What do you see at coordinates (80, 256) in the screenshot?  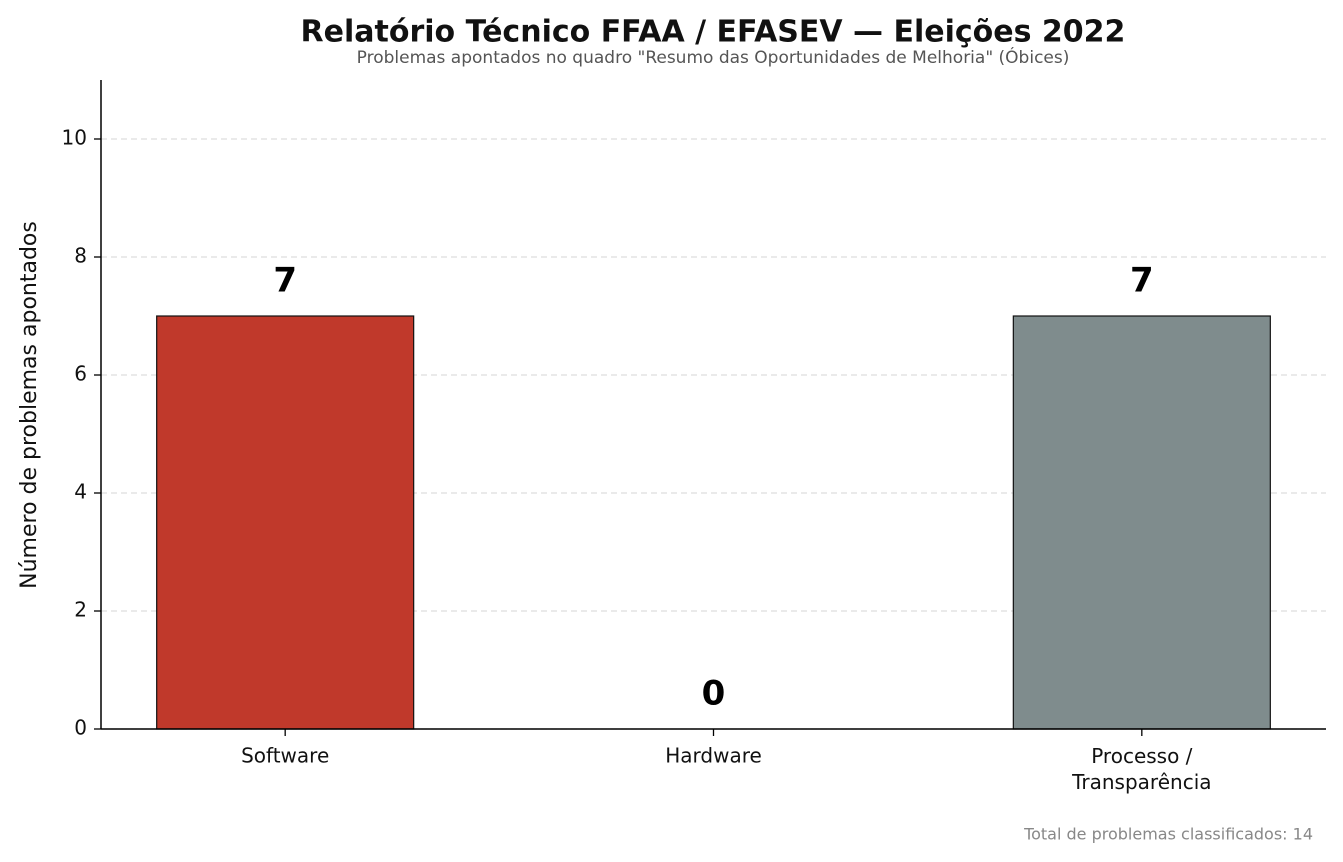 I see `y-tick-label: 8` at bounding box center [80, 256].